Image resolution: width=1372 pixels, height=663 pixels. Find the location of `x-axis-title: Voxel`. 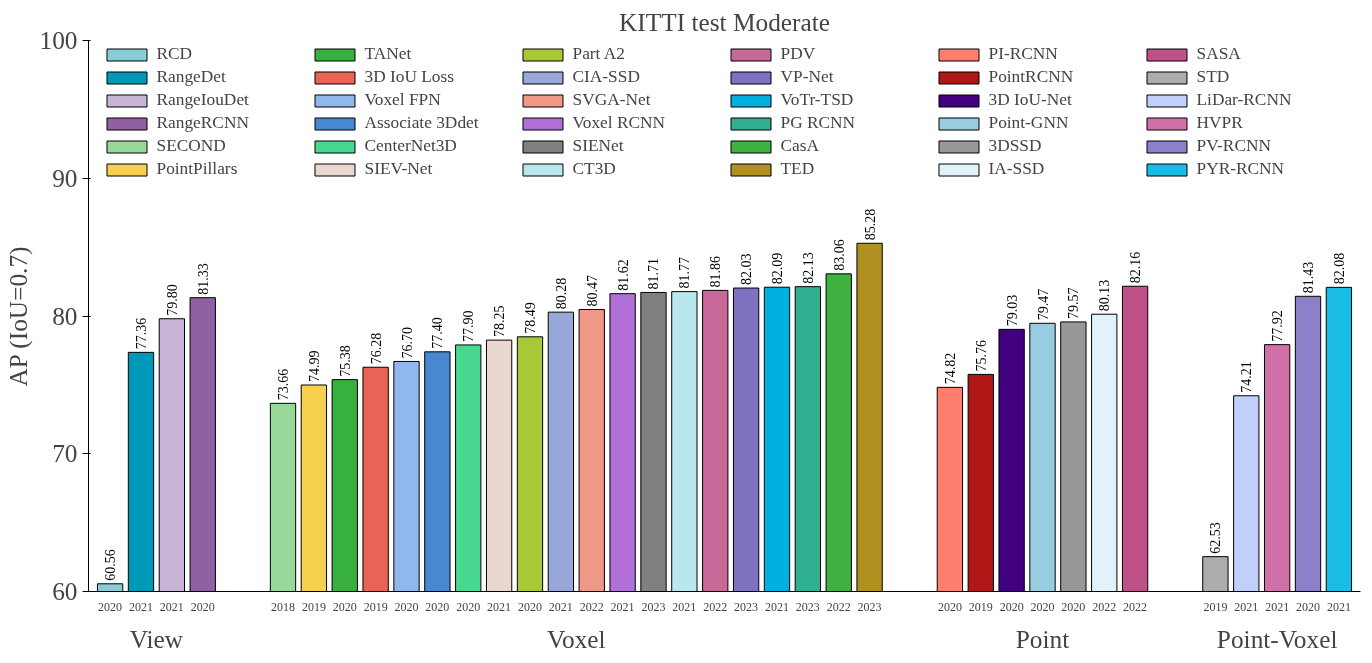

x-axis-title: Voxel is located at coordinates (576, 638).